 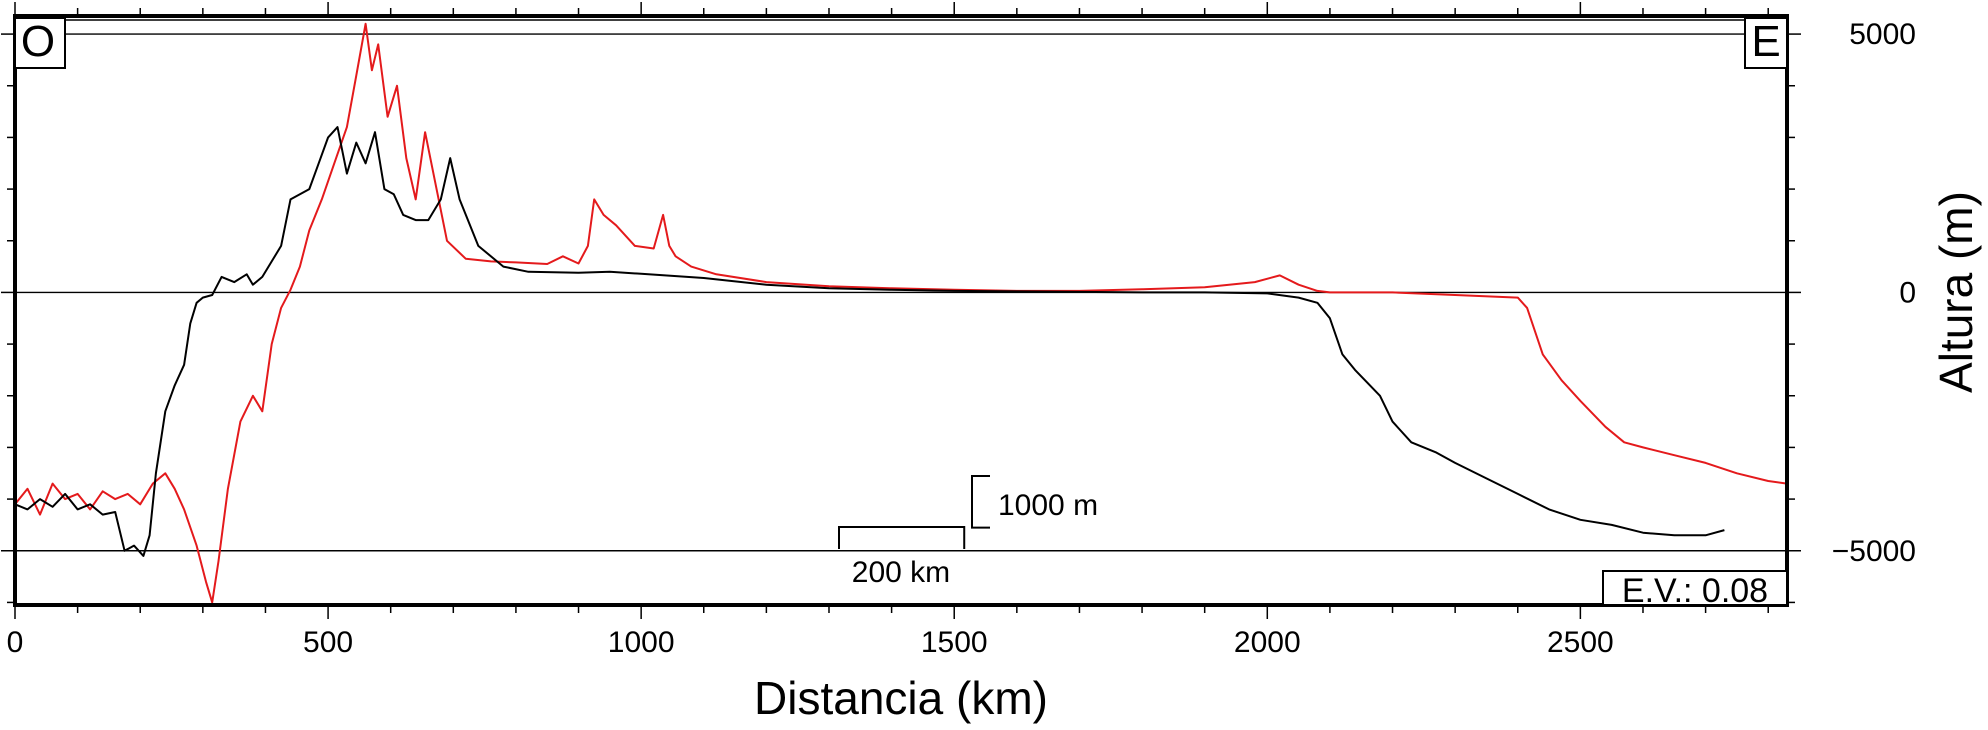 I want to click on x-tick-label: 1500, so click(x=954, y=642).